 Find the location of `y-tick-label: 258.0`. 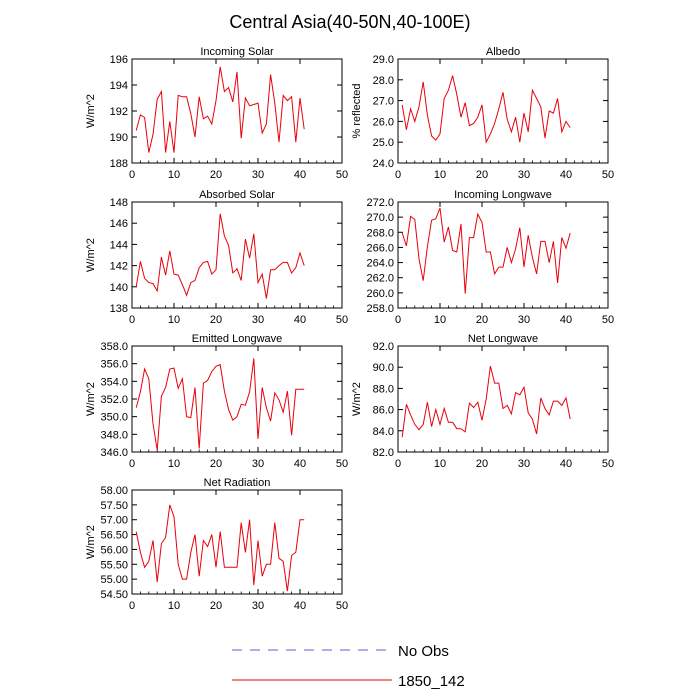

y-tick-label: 258.0 is located at coordinates (380, 309).